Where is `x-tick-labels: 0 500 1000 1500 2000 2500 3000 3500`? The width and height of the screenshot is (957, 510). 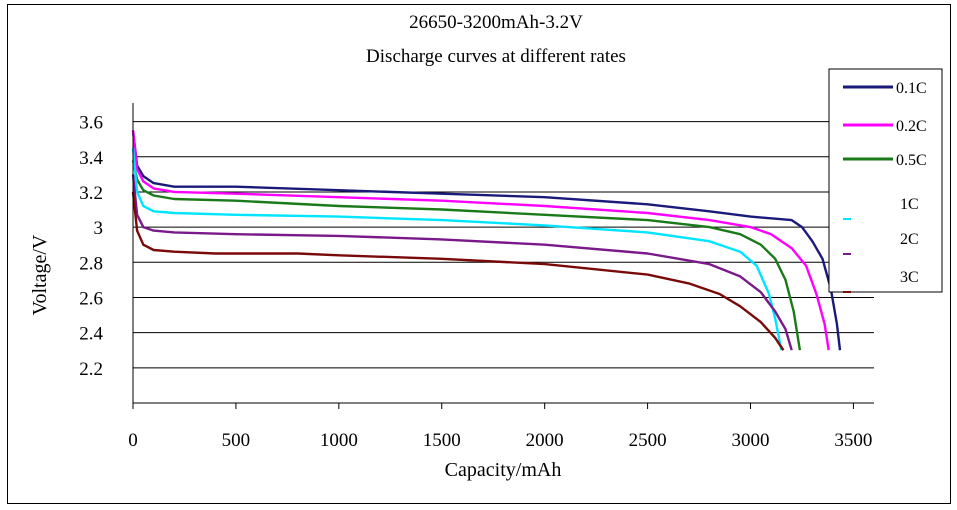
x-tick-labels: 0 500 1000 1500 2000 2500 3000 3500 is located at coordinates (500, 440).